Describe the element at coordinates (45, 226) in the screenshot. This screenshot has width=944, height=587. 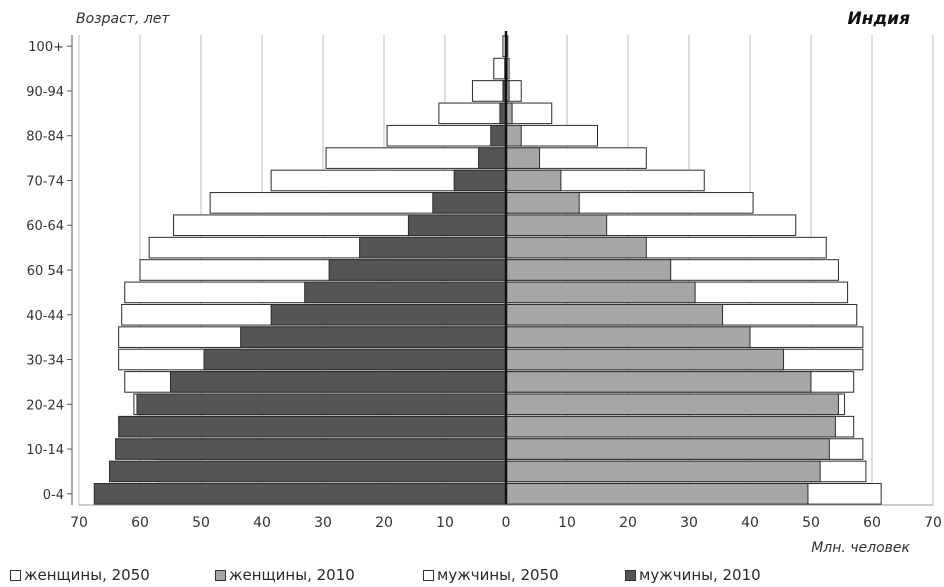
I see `y-tick-label: 60-64` at that location.